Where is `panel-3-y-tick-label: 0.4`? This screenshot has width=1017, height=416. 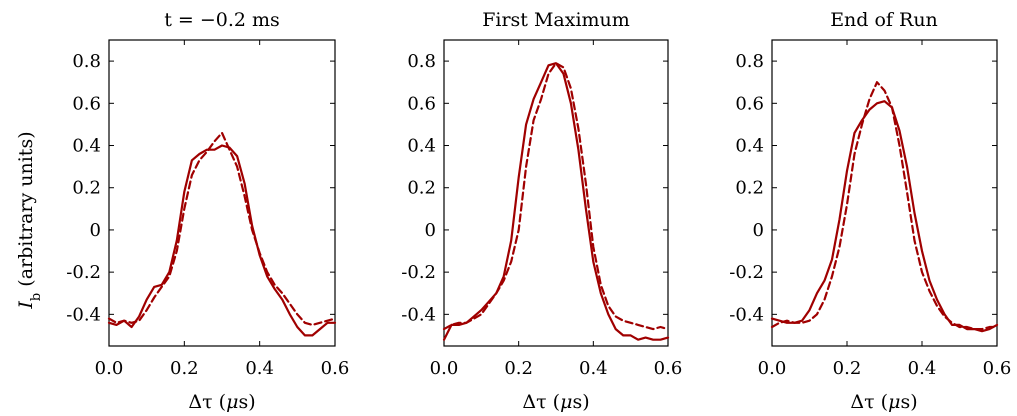 panel-3-y-tick-label: 0.4 is located at coordinates (749, 146).